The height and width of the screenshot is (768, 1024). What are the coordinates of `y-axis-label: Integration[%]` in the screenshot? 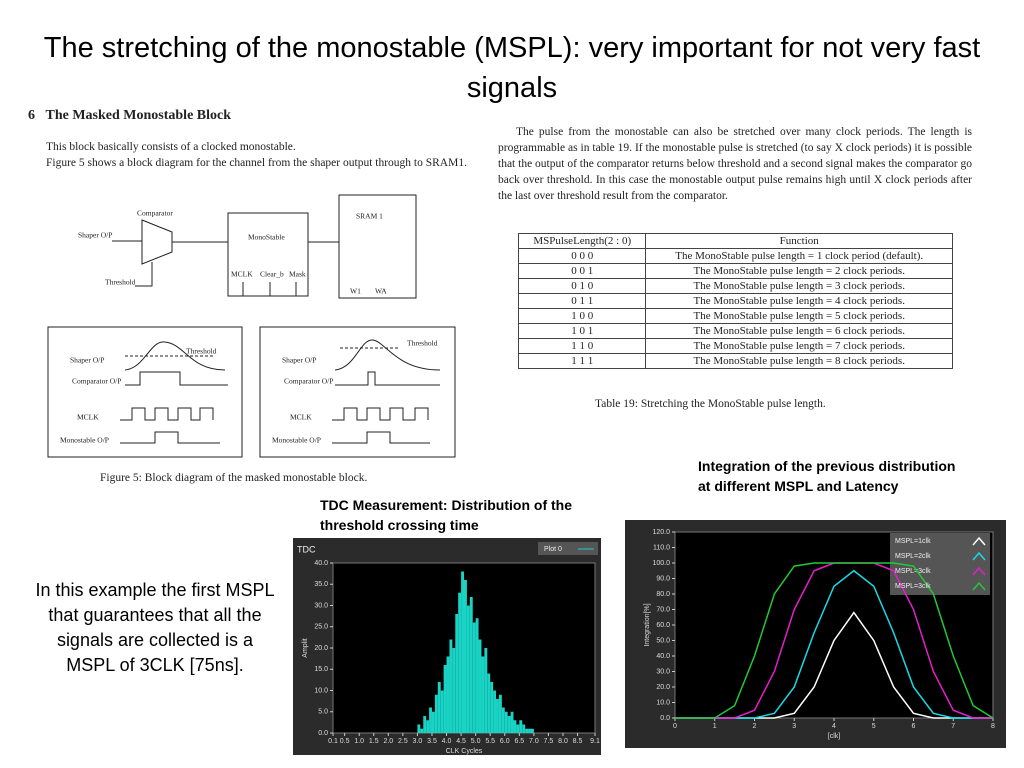 It's located at (647, 624).